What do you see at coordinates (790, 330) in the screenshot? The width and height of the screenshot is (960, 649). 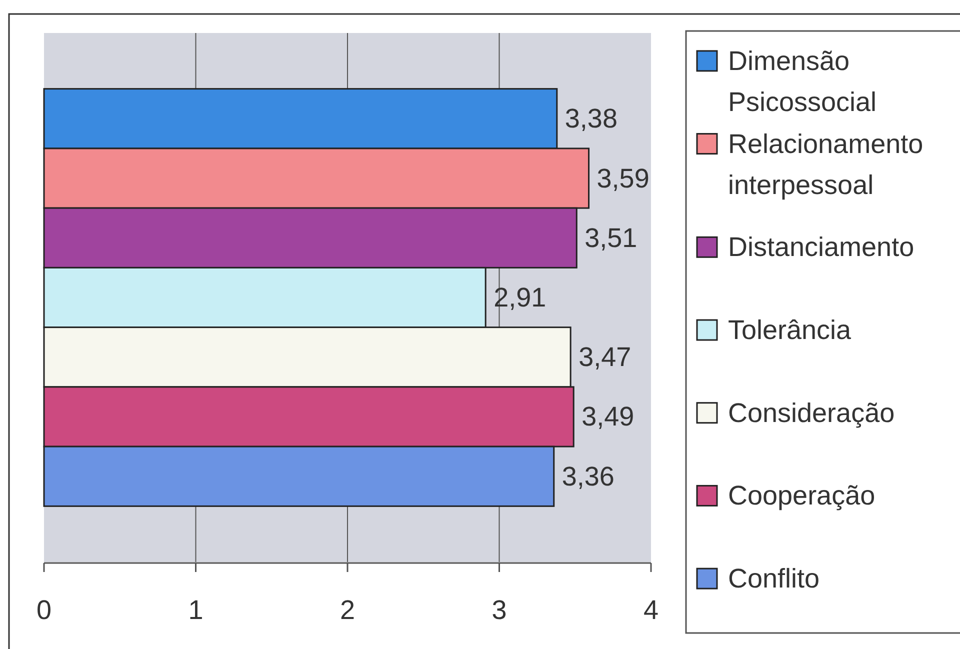 I see `legend-label: Tolerância` at bounding box center [790, 330].